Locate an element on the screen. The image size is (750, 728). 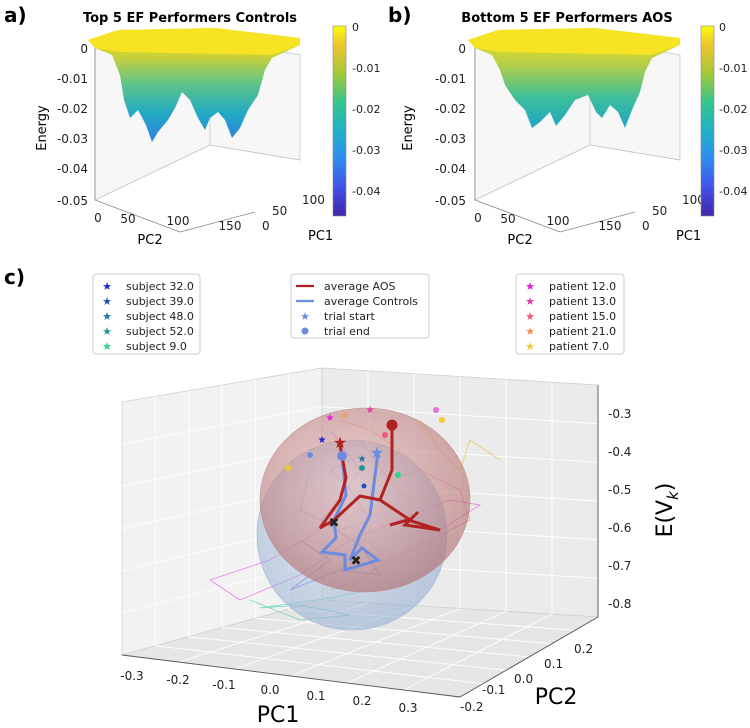
panel-b-x-ticks: 0 50 100 150 is located at coordinates (547, 222).